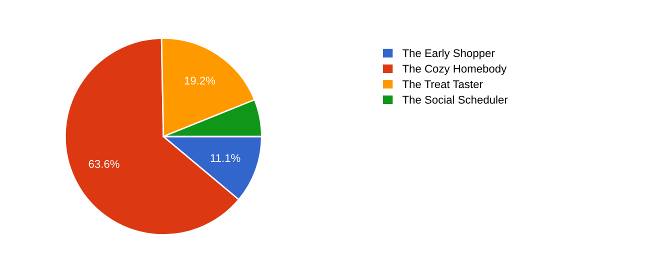 This screenshot has height=273, width=667. Describe the element at coordinates (455, 100) in the screenshot. I see `legend-label: The Social Scheduler` at that location.